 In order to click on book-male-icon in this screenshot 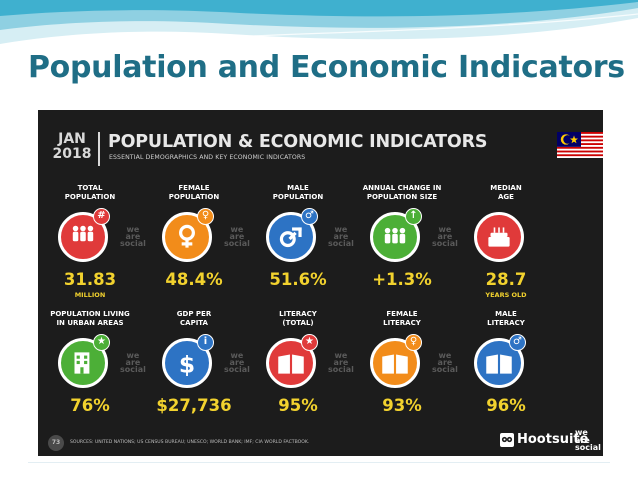, I will do `click(499, 364)`.